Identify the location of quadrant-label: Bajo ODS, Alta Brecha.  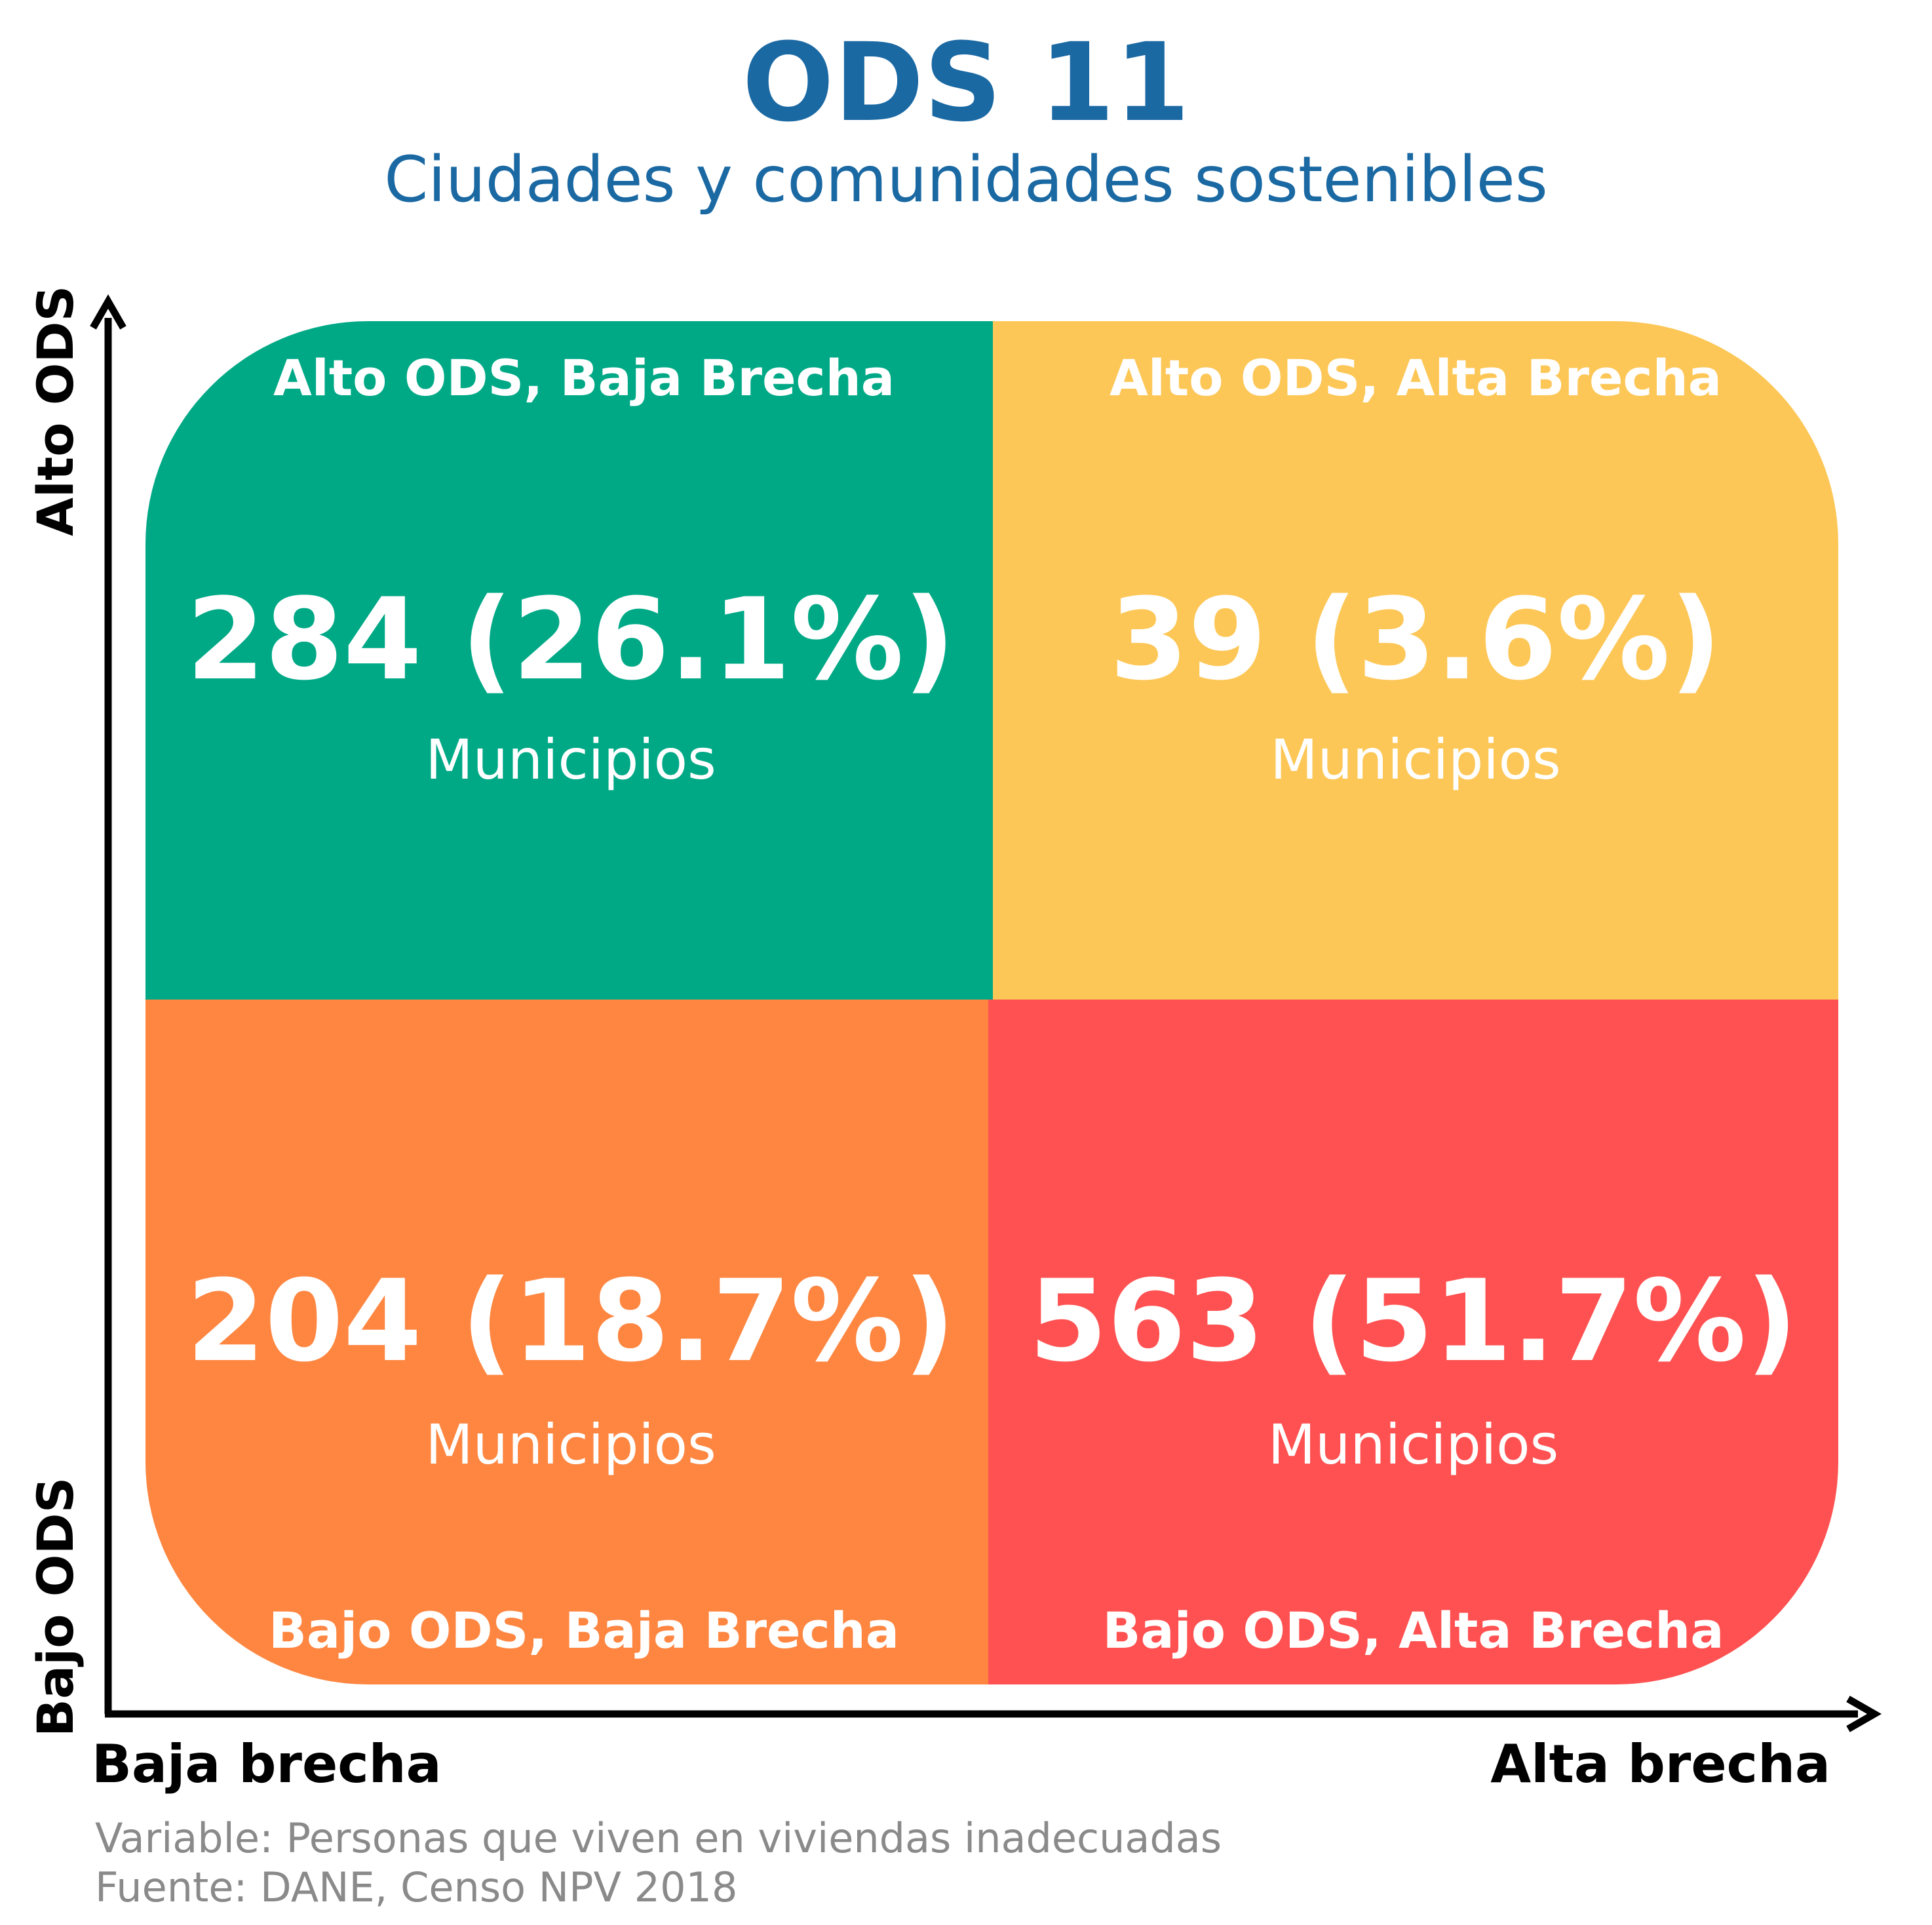
(1413, 1630).